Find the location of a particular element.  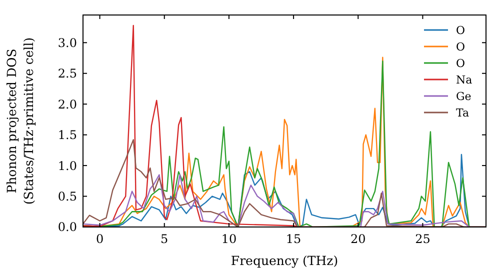

y-tick-label: 0.5 is located at coordinates (67, 196).